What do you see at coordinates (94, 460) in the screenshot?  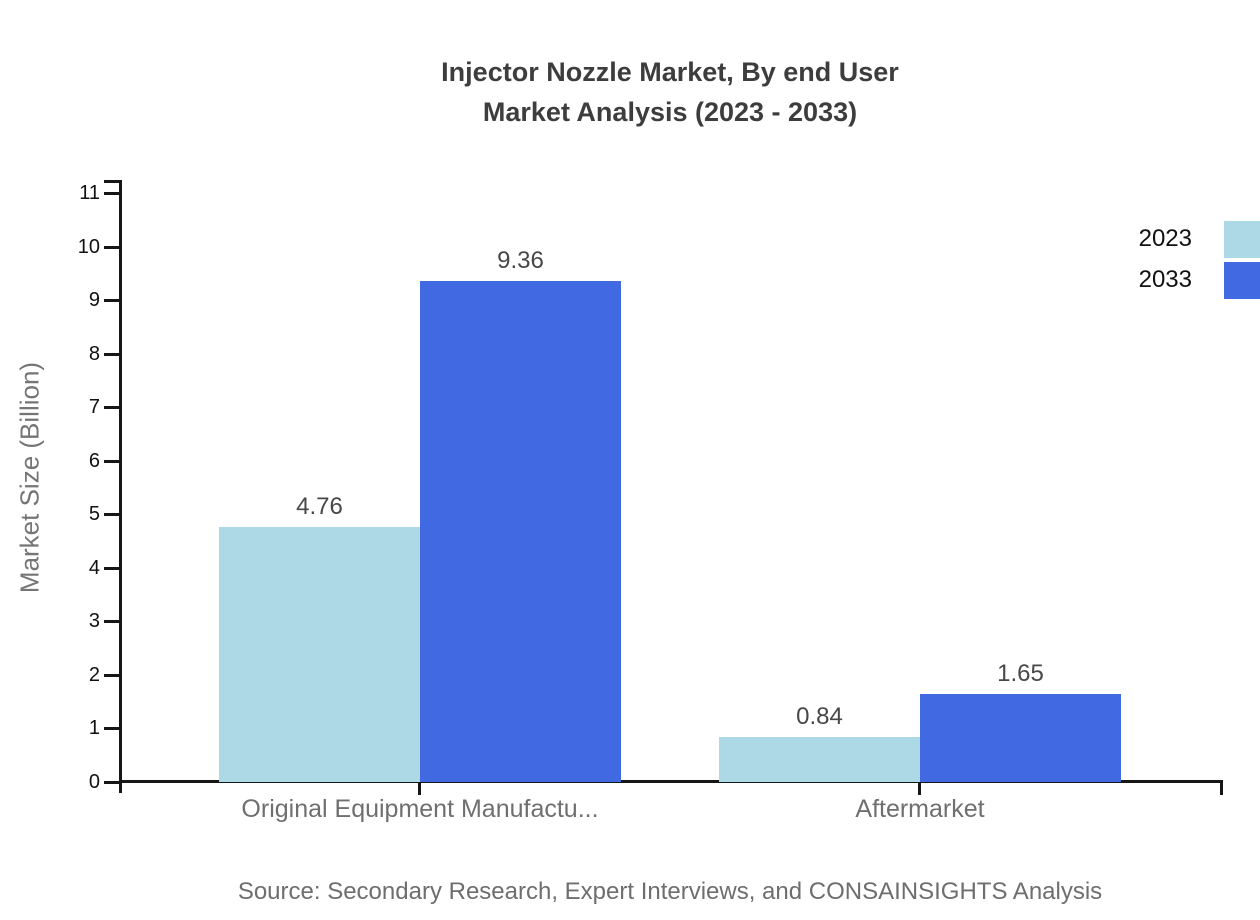 I see `y-axis-tick-label: 6` at bounding box center [94, 460].